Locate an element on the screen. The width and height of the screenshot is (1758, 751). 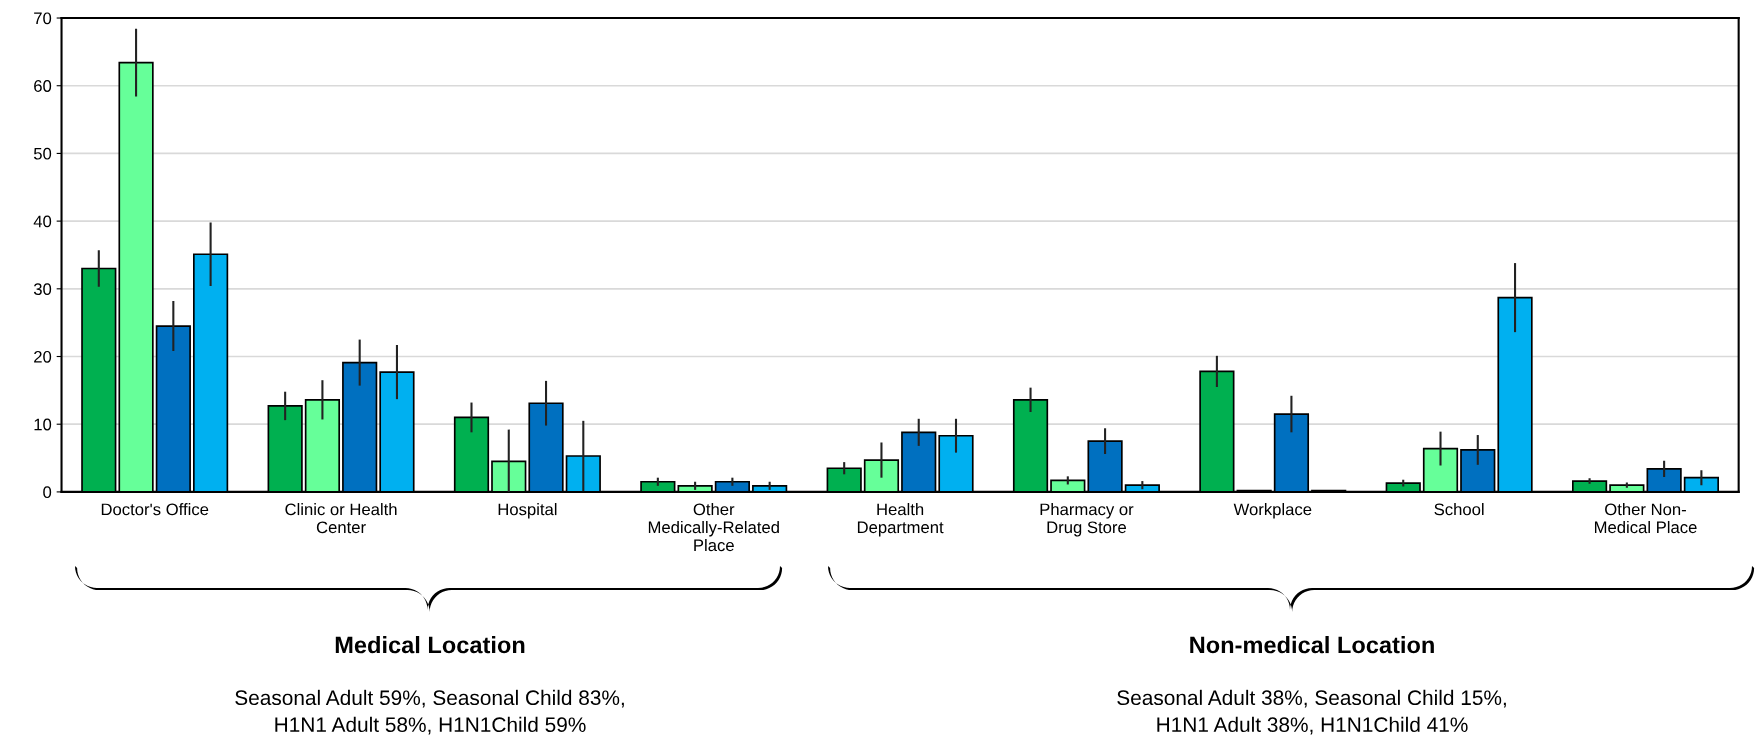
y-tick-label: 10 is located at coordinates (43, 424).